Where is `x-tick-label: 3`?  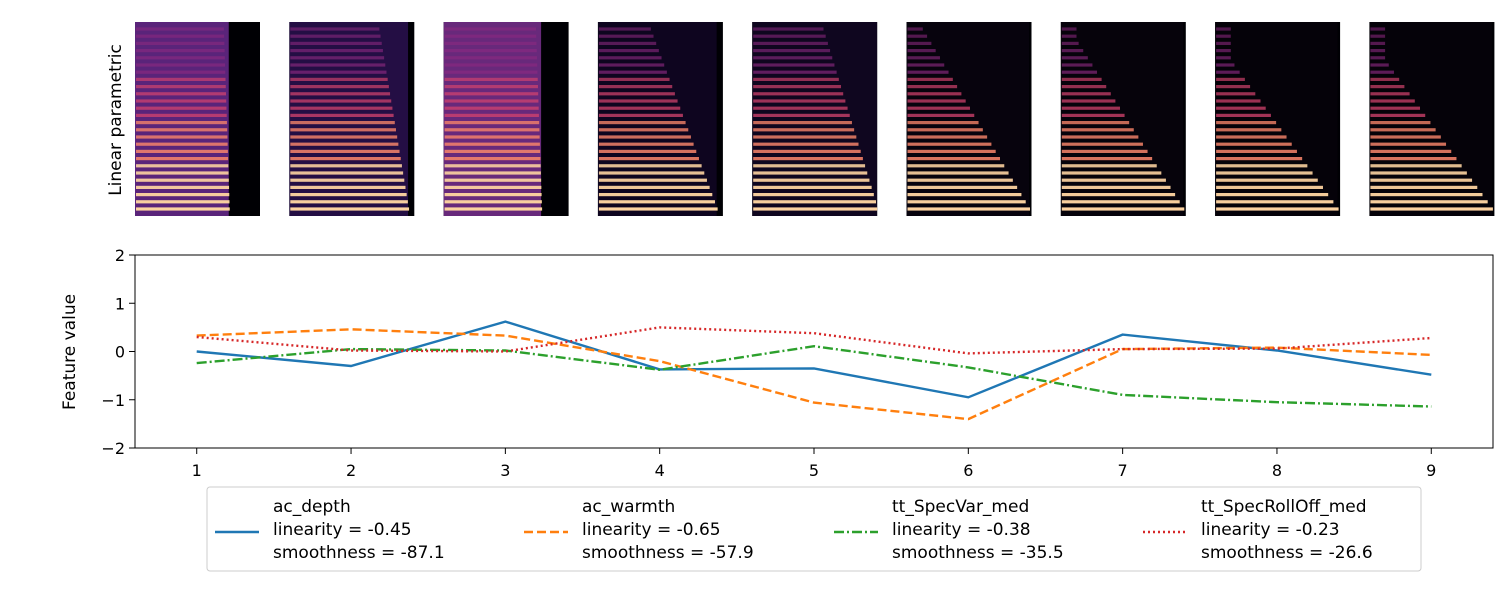 x-tick-label: 3 is located at coordinates (505, 470).